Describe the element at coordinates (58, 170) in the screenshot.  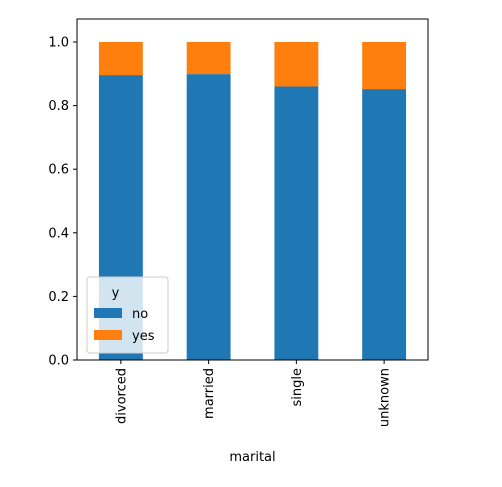
I see `y-tick-label: 0.6` at that location.